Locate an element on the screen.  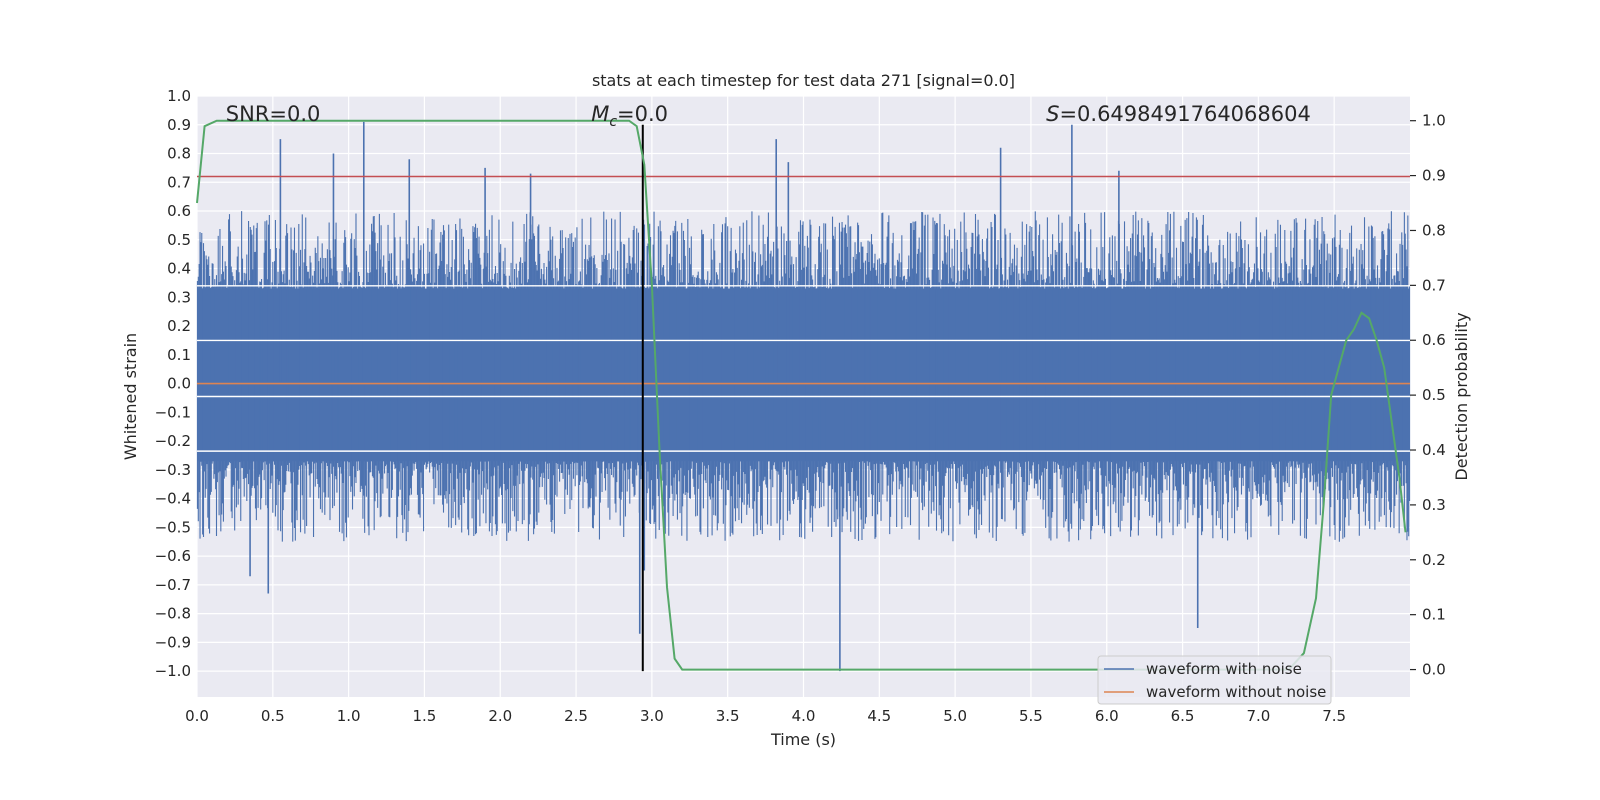
y-right-tick-label-4: 0.6 is located at coordinates (1434, 340).